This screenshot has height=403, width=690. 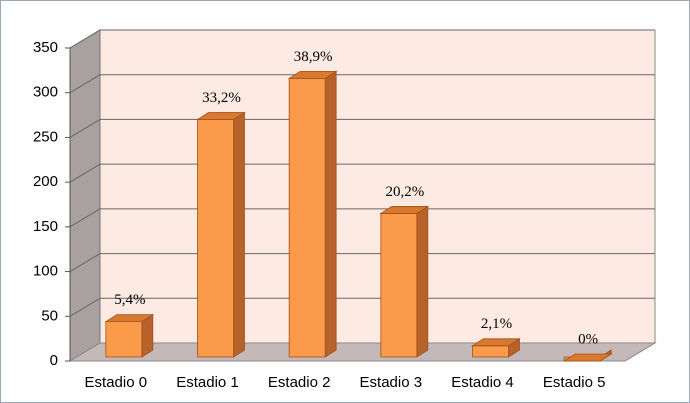 What do you see at coordinates (45, 226) in the screenshot?
I see `y-tick-label: 150` at bounding box center [45, 226].